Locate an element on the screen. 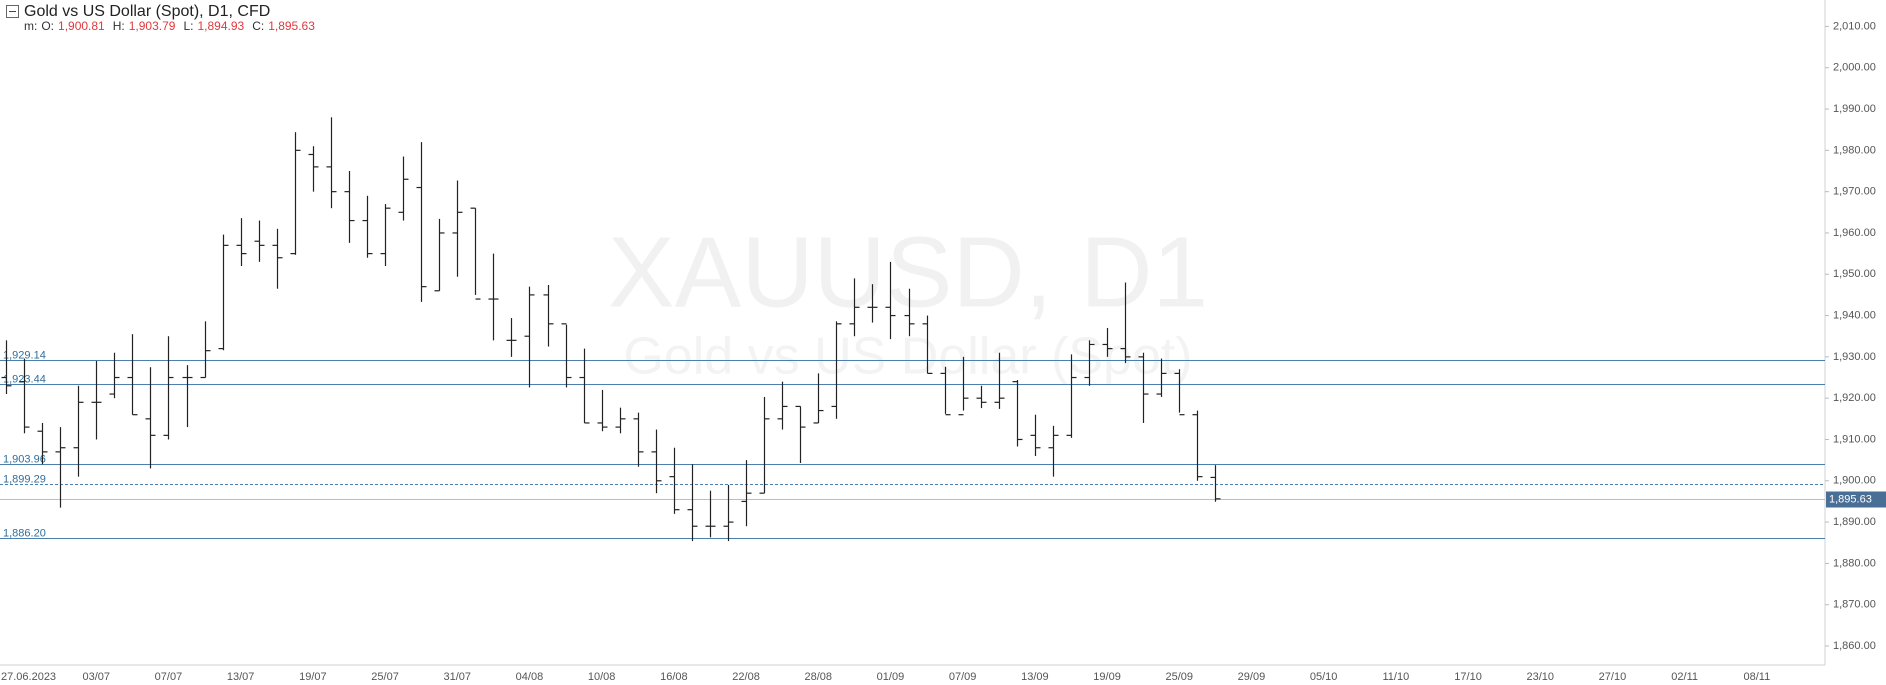  x-tick-label: 19/07 is located at coordinates (313, 677).